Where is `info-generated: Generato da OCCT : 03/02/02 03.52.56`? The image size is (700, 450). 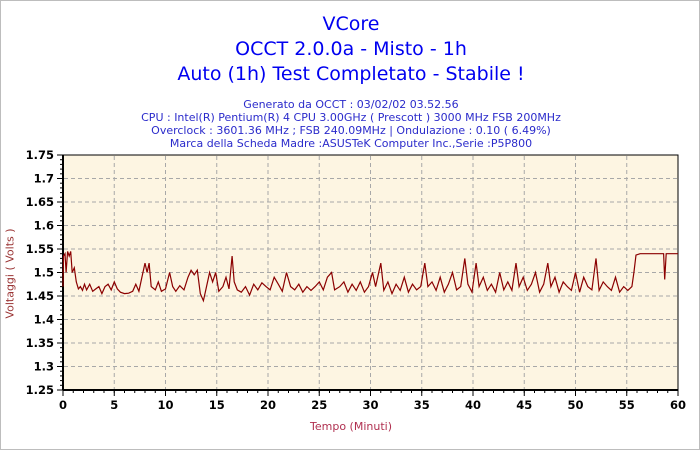 info-generated: Generato da OCCT : 03/02/02 03.52.56 is located at coordinates (351, 104).